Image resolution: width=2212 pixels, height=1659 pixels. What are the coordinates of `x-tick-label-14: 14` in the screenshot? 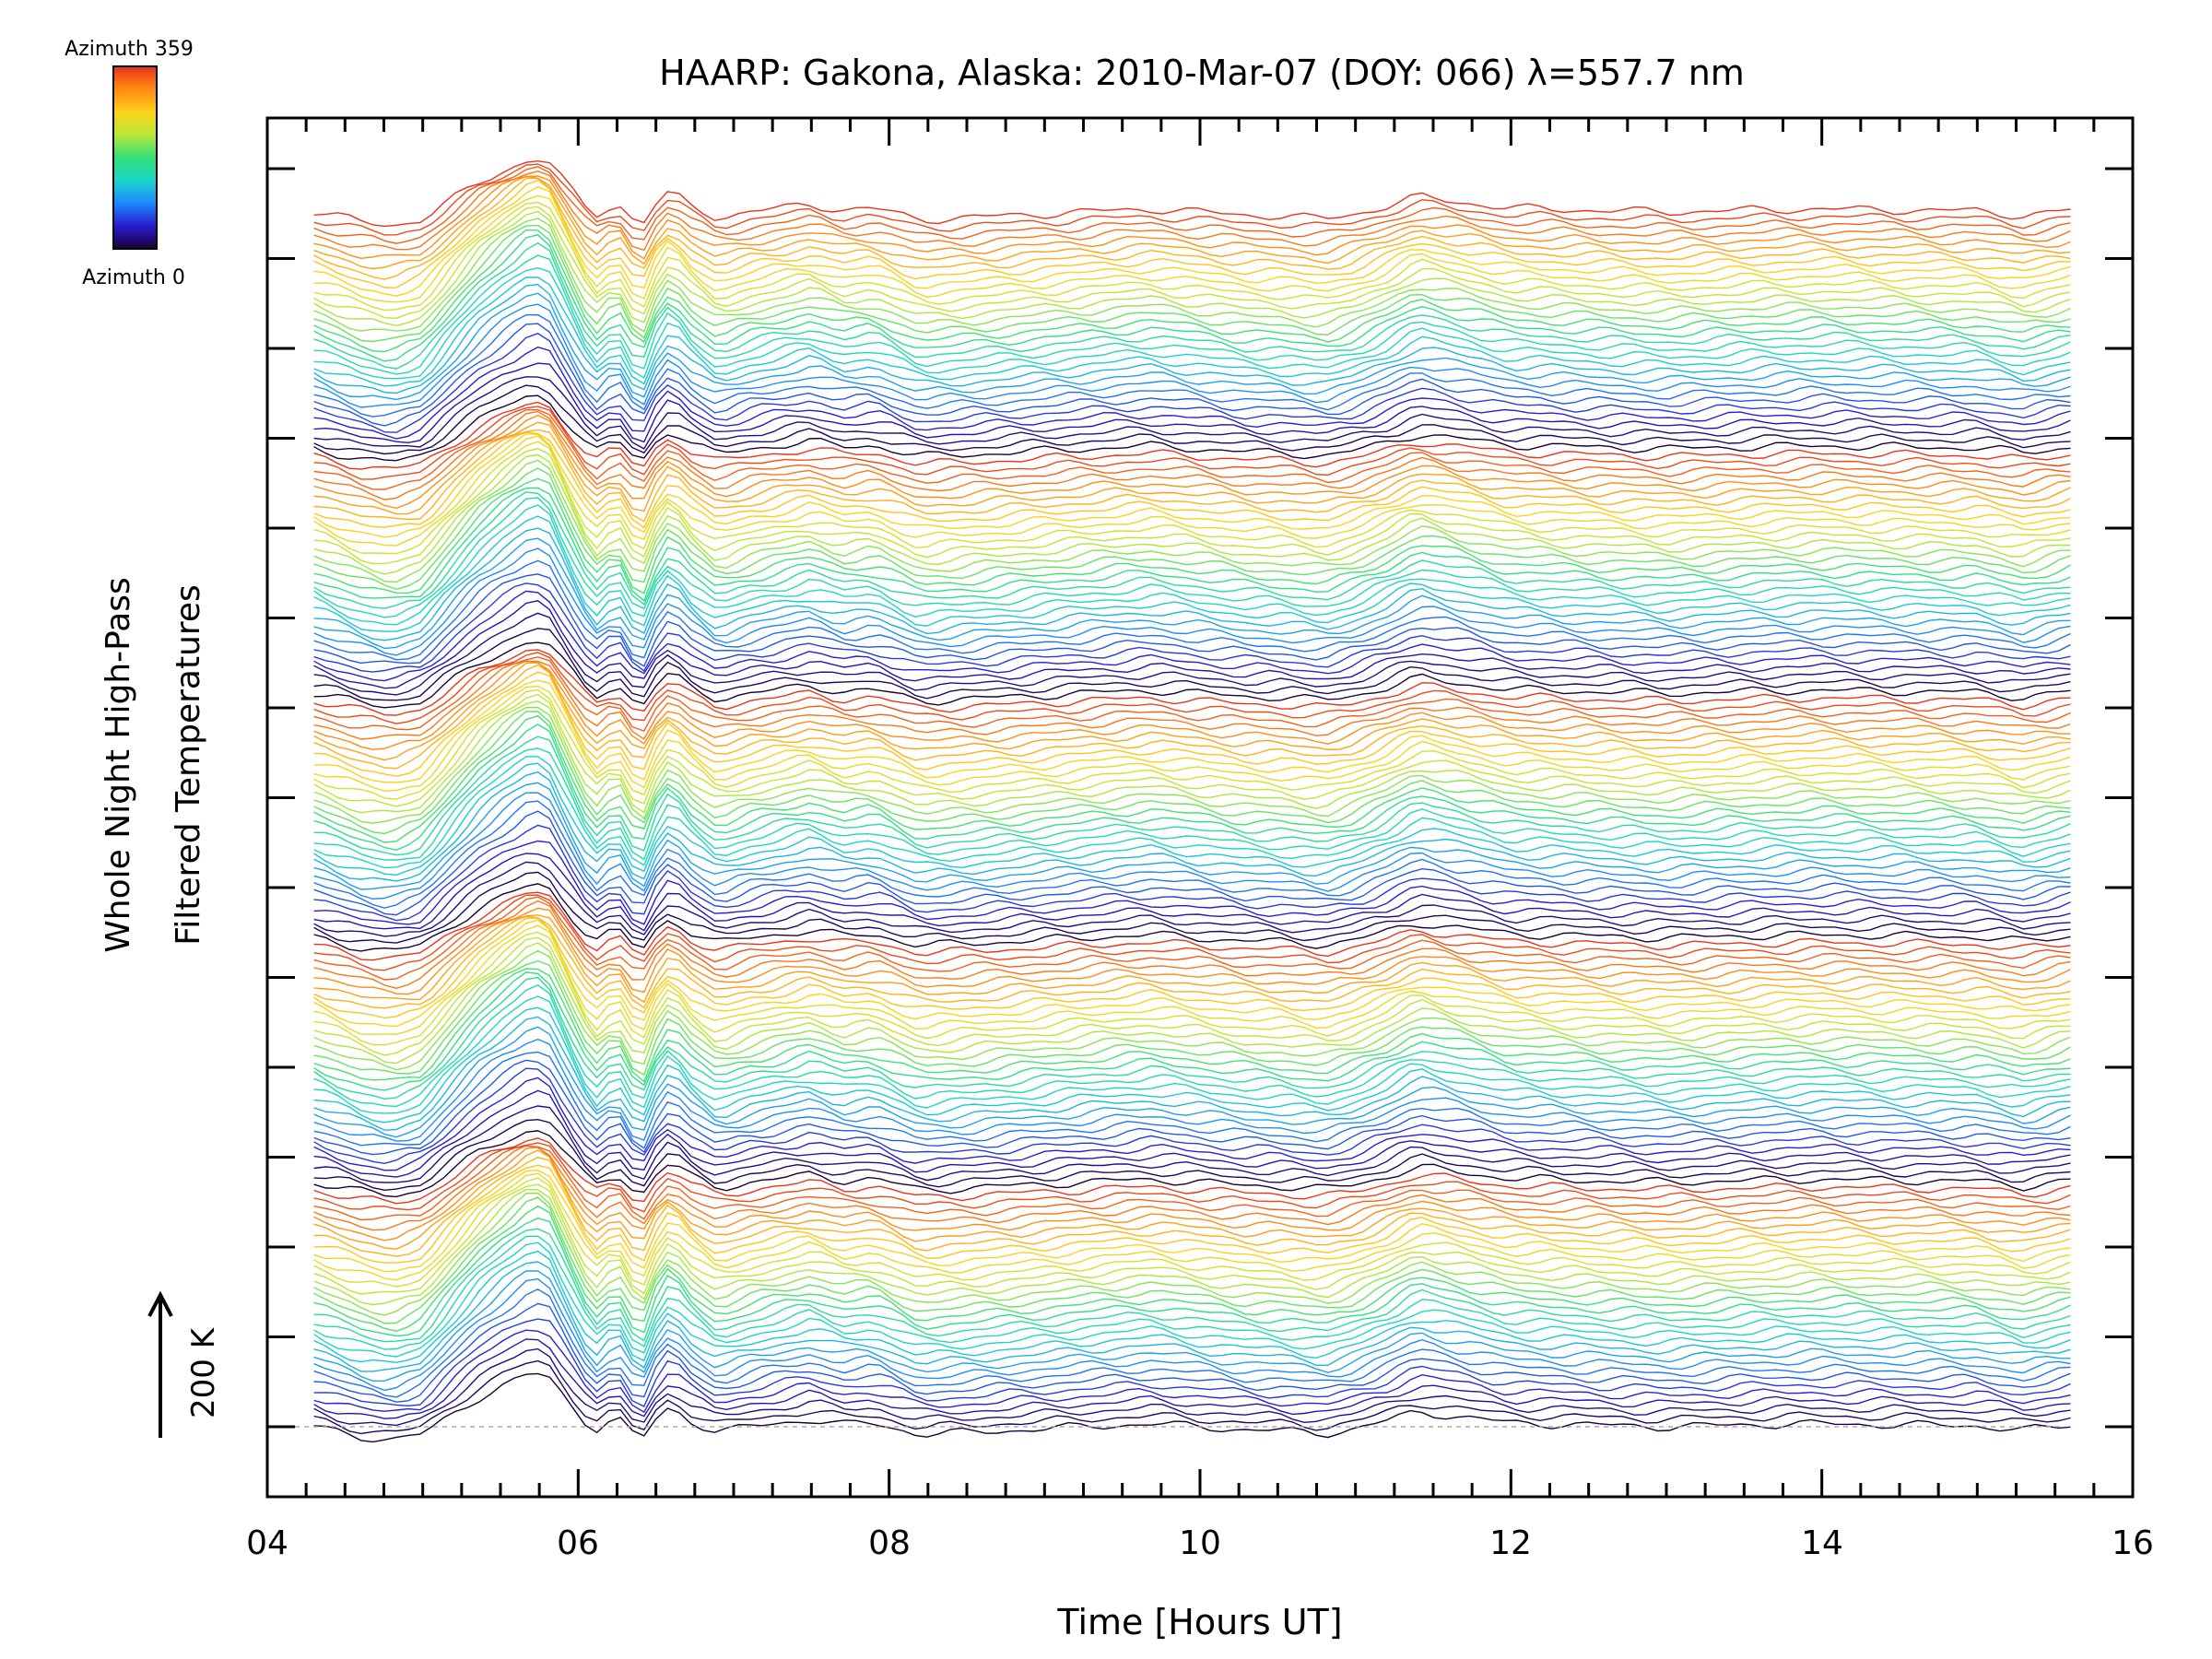 It's located at (1822, 1543).